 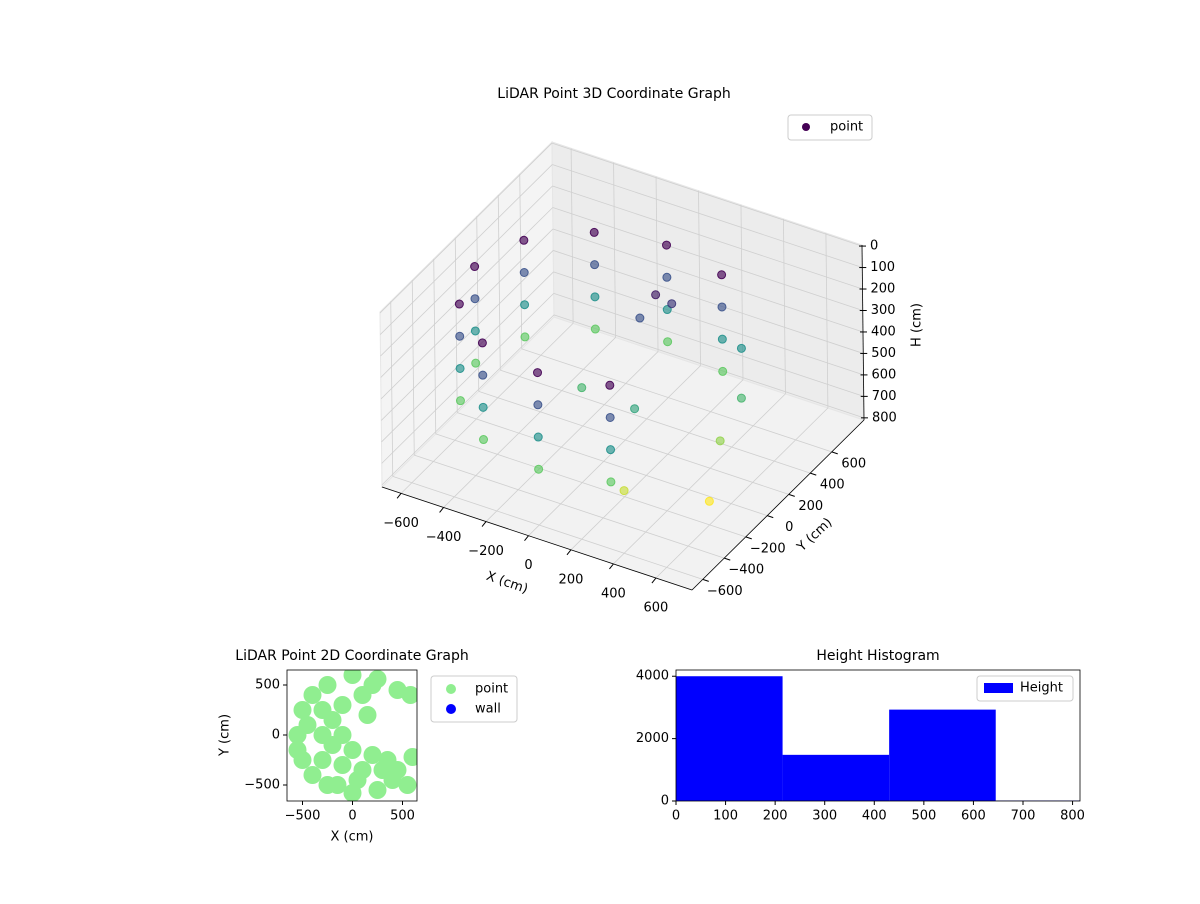 What do you see at coordinates (1041, 688) in the screenshot?
I see `legend-label: Height` at bounding box center [1041, 688].